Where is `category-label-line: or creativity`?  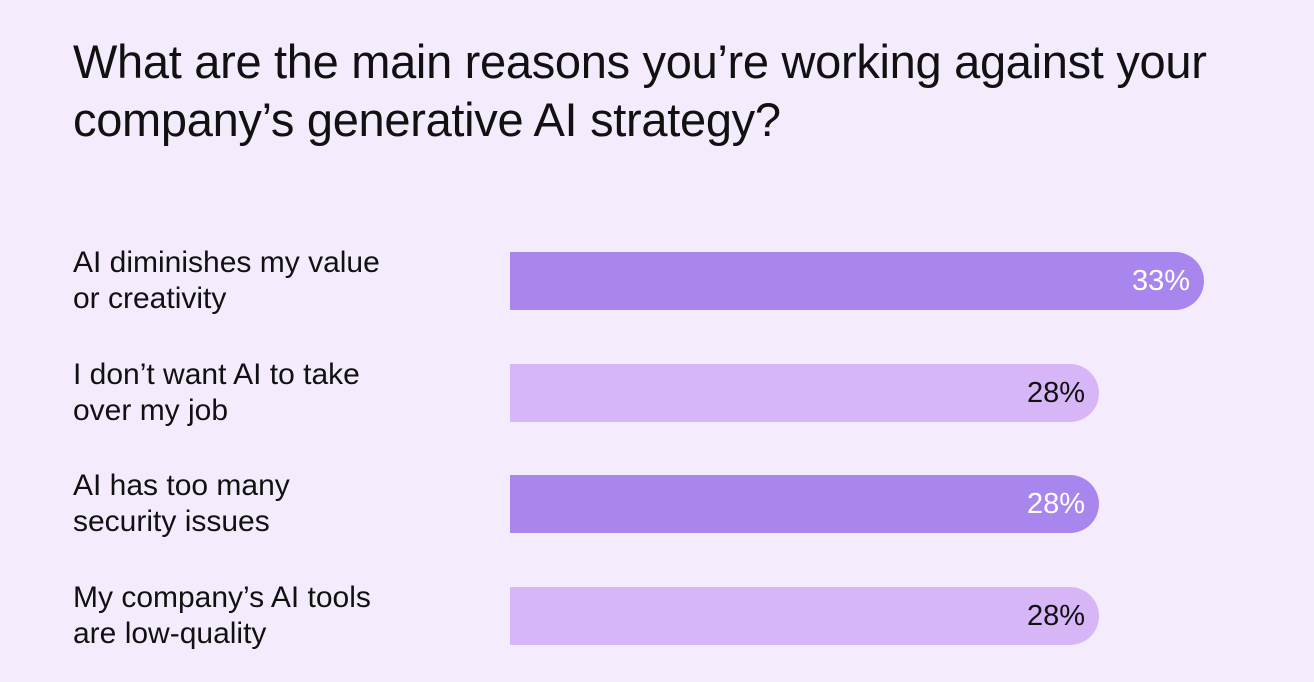
category-label-line: or creativity is located at coordinates (150, 298).